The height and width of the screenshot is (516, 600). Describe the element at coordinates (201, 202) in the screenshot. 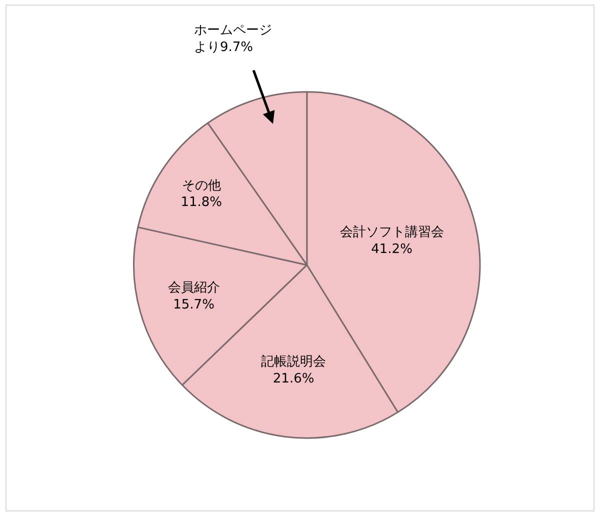

I see `data-label: 11.8%` at that location.